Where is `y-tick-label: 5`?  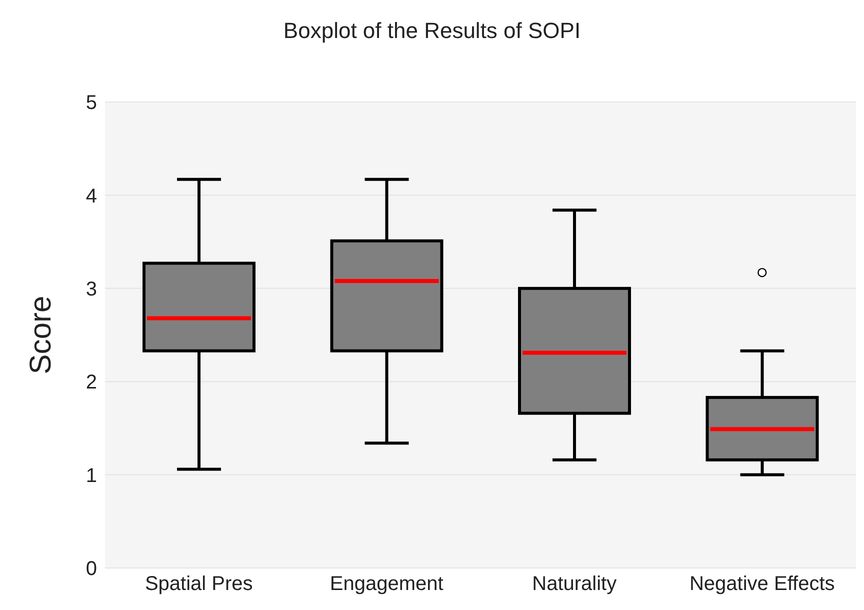
y-tick-label: 5 is located at coordinates (91, 103).